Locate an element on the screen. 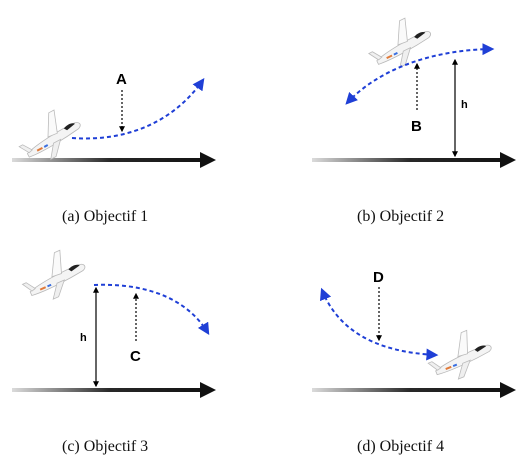 The height and width of the screenshot is (456, 517). point-label-c: C is located at coordinates (135, 356).